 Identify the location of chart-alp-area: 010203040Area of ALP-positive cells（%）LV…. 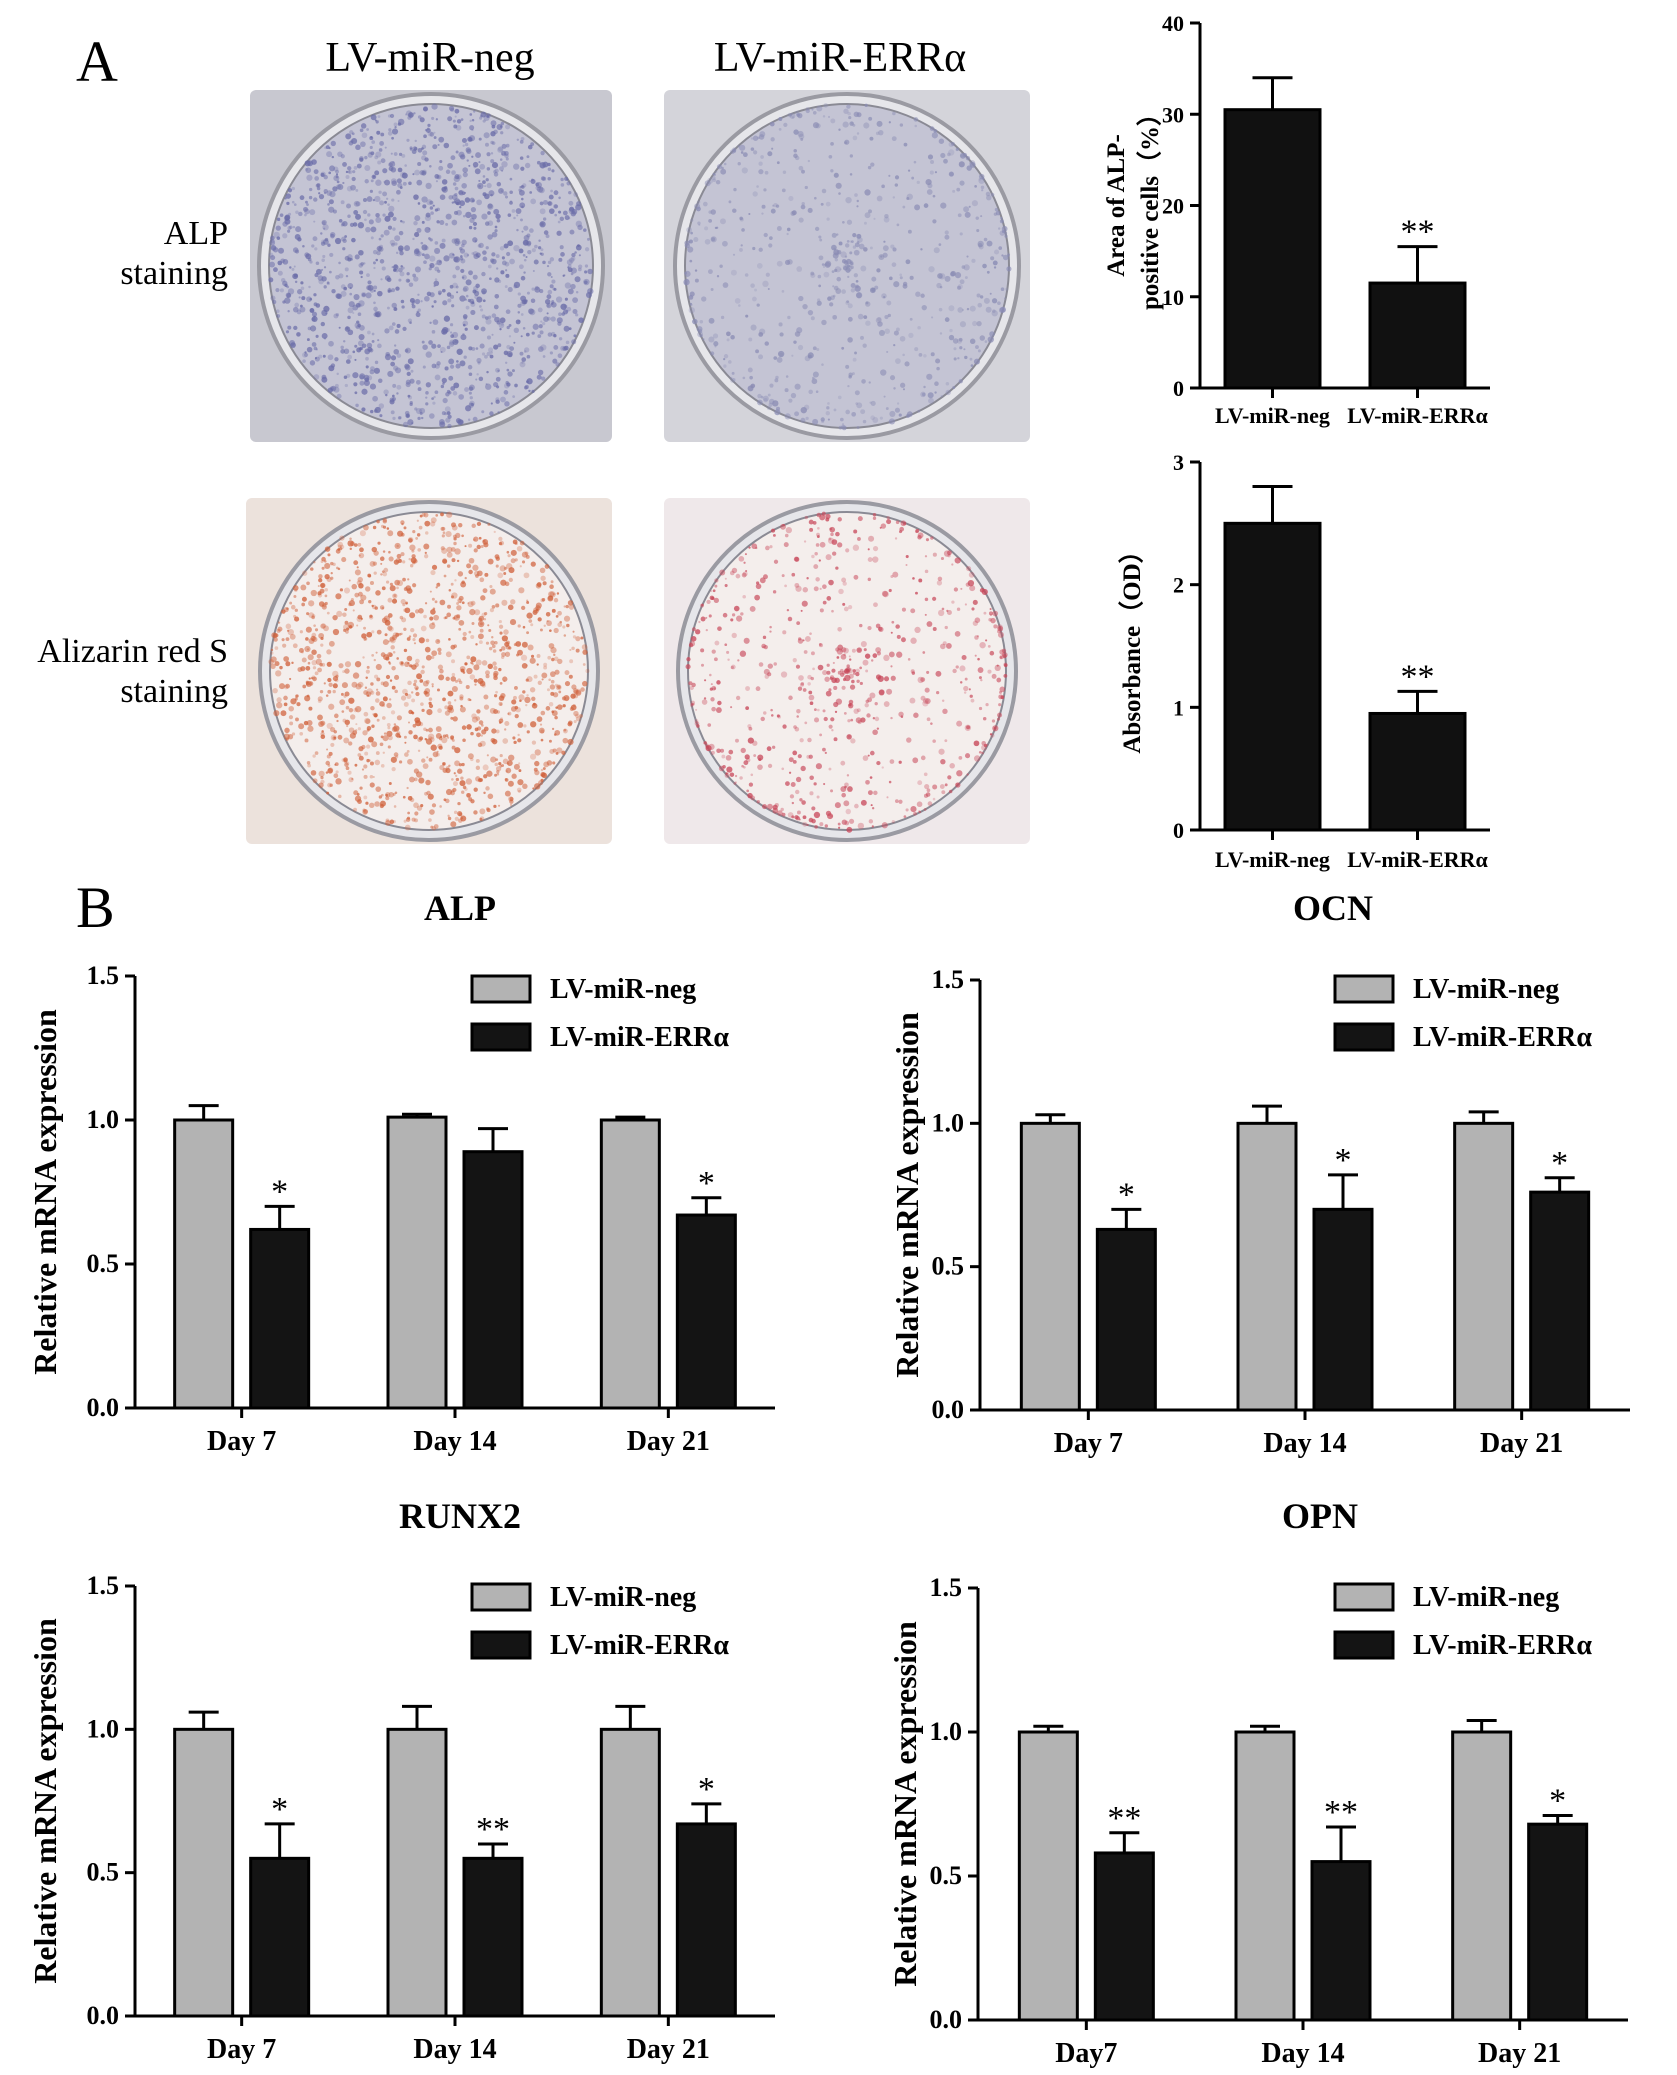
(1360, 220).